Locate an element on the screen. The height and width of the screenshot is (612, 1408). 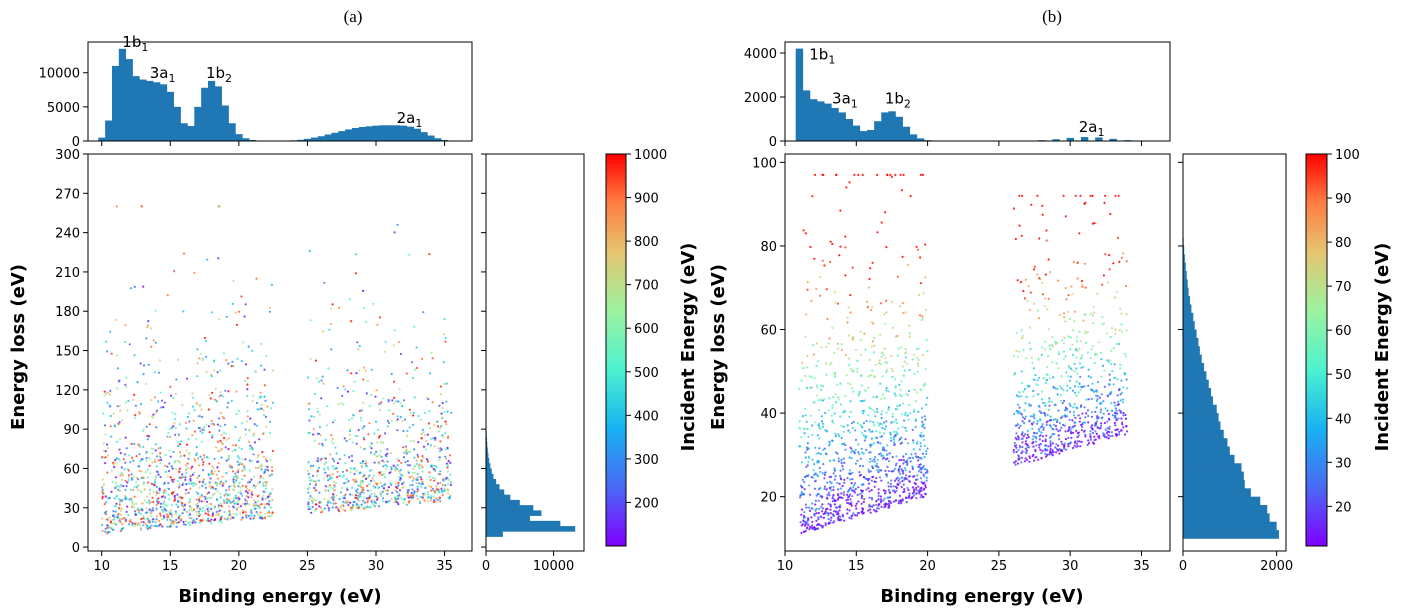
colorbar-ytick-label: 90 is located at coordinates (1343, 199).